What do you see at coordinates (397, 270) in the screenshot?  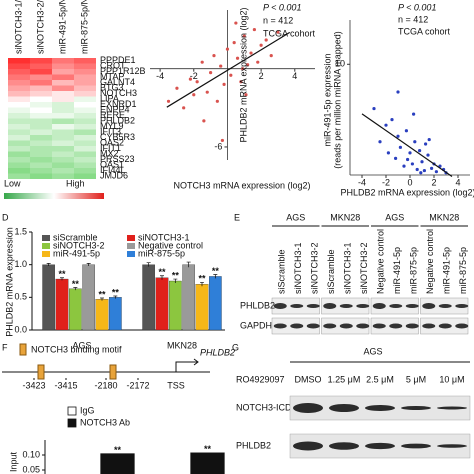 I see `lane-label: miR-491-5p` at bounding box center [397, 270].